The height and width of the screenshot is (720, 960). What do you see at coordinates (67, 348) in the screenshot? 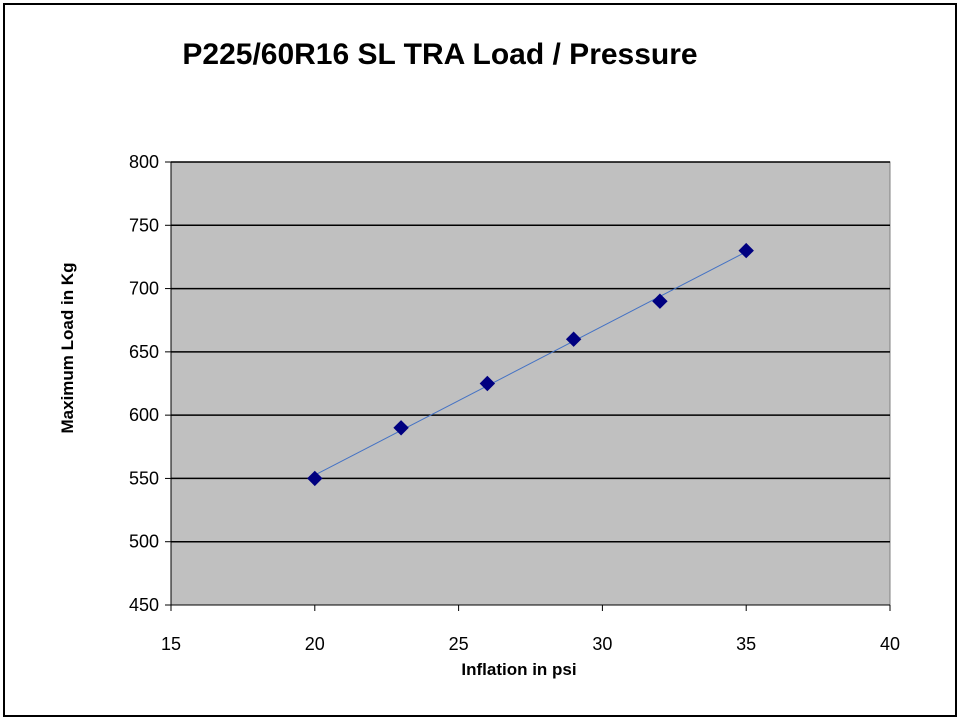
I see `y-axis-label: Maximum Load in Kg` at bounding box center [67, 348].